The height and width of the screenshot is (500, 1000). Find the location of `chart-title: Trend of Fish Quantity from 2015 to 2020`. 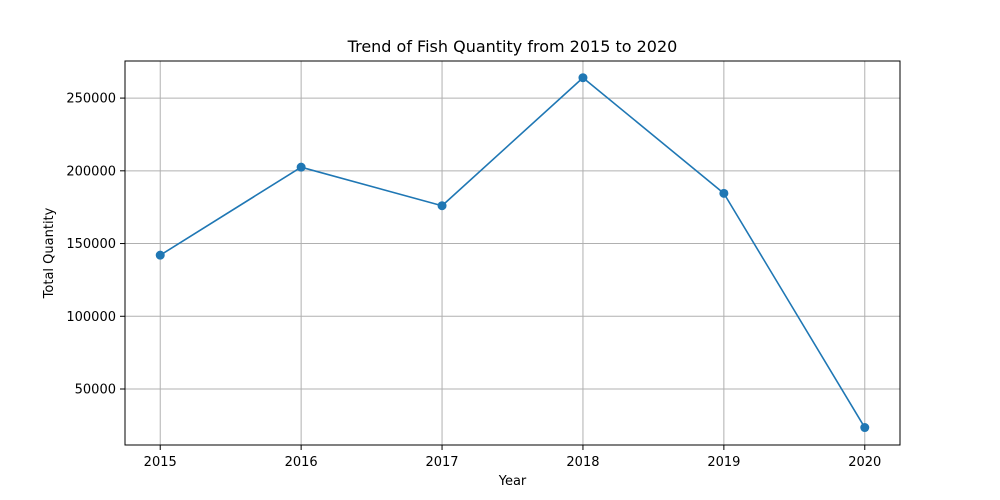

chart-title: Trend of Fish Quantity from 2015 to 2020 is located at coordinates (512, 46).